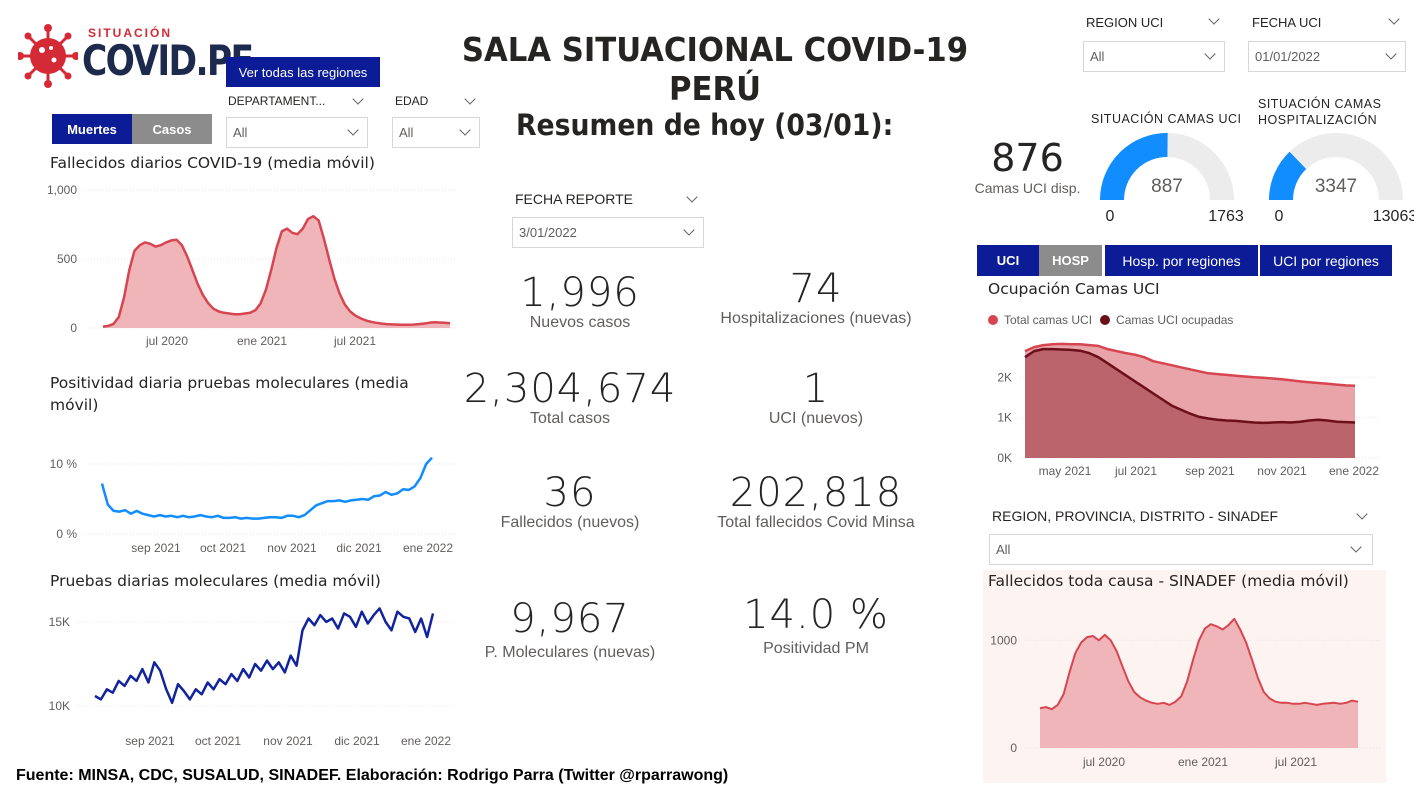  What do you see at coordinates (1327, 56) in the screenshot?
I see `fecha-uci-select: 01/01/2022` at bounding box center [1327, 56].